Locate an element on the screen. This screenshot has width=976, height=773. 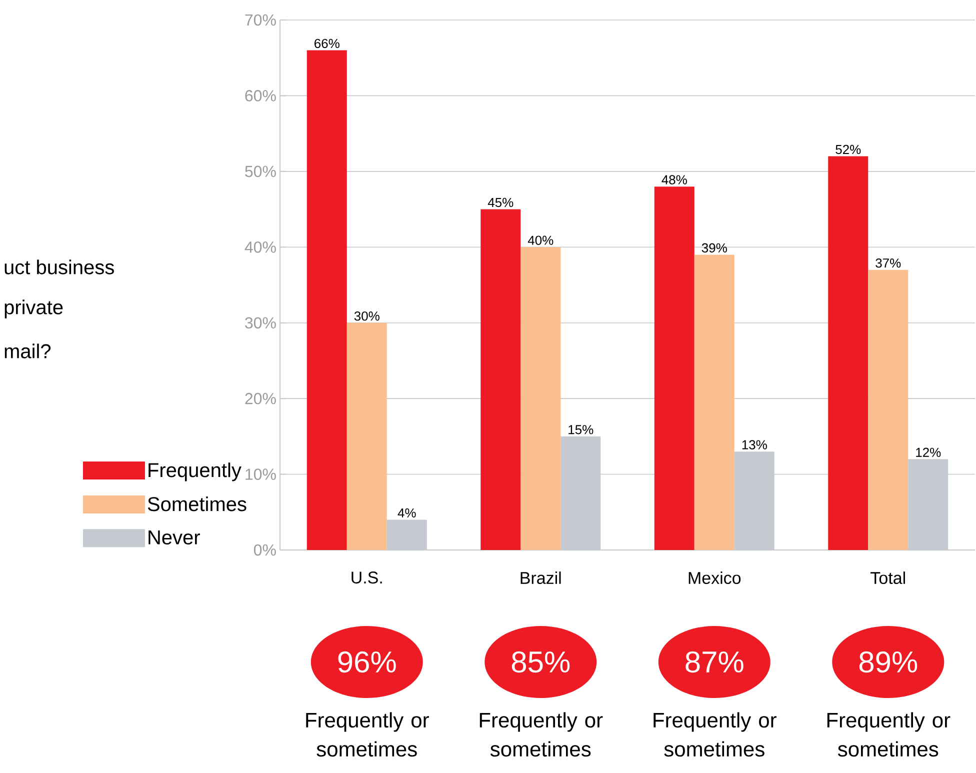
x-tick-label: Total is located at coordinates (887, 578).